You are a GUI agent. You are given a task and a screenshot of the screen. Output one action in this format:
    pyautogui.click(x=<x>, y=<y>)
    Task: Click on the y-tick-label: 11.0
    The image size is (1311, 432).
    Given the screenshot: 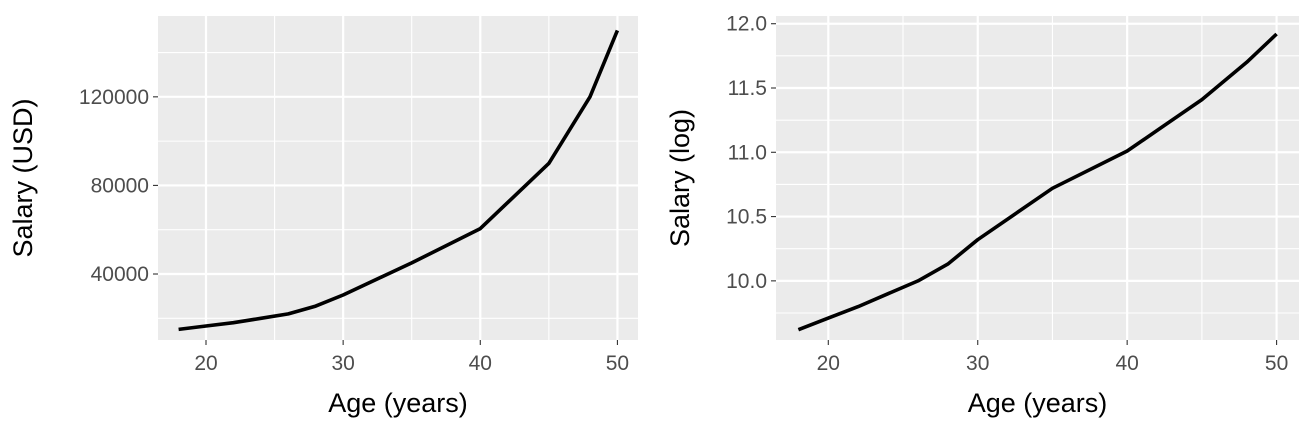 What is the action you would take?
    pyautogui.click(x=747, y=152)
    